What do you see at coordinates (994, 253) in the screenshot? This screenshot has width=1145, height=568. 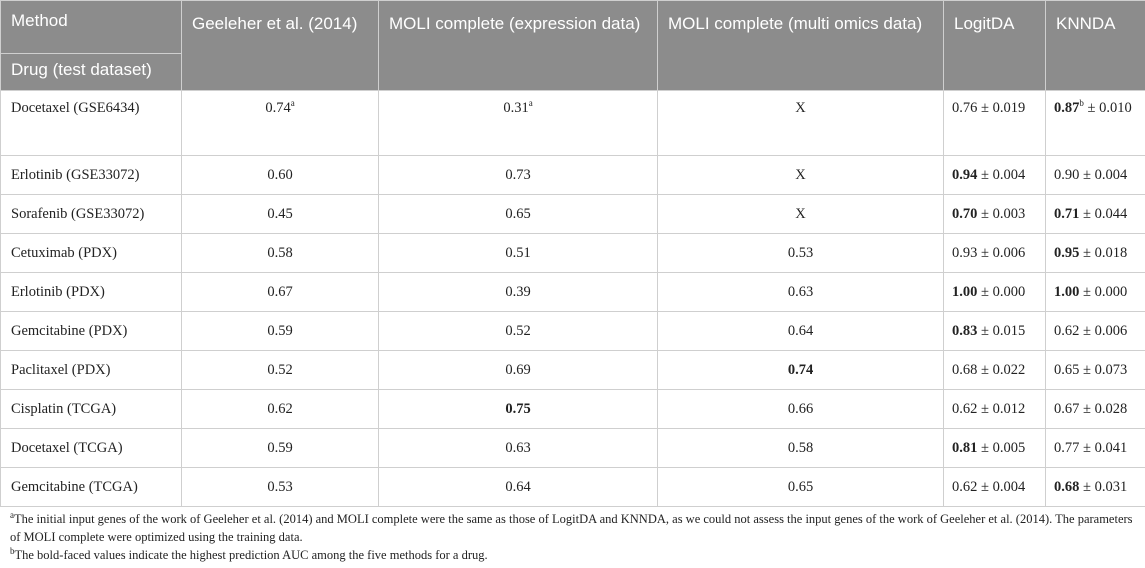 I see `logitda-cell: 0.93 ± 0.006` at bounding box center [994, 253].